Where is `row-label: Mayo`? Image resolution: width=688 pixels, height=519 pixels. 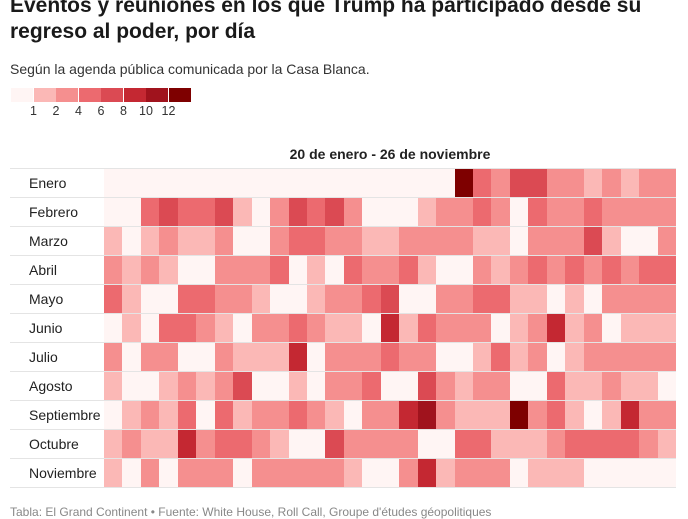
row-label: Mayo is located at coordinates (46, 299).